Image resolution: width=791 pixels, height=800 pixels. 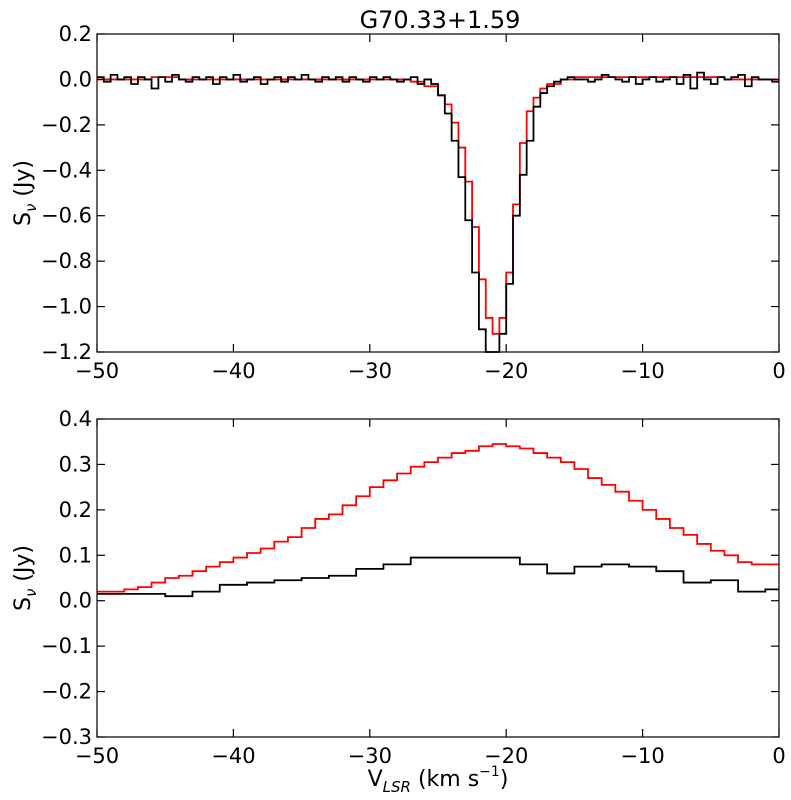 I want to click on bottom-y-tick-label: 0.4, so click(x=75, y=419).